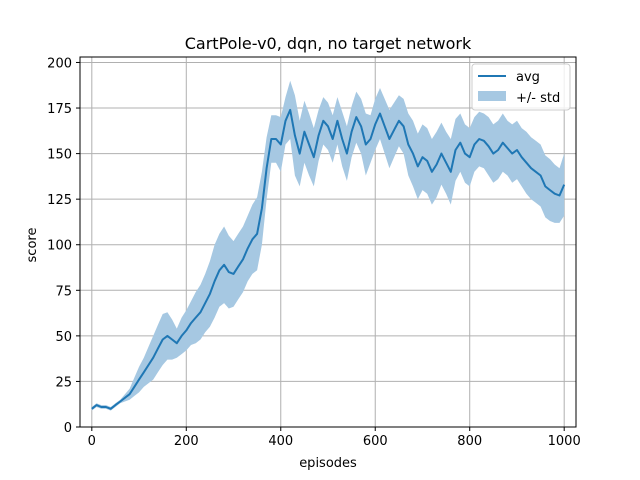  Describe the element at coordinates (63, 291) in the screenshot. I see `y-tick-label: 75` at that location.